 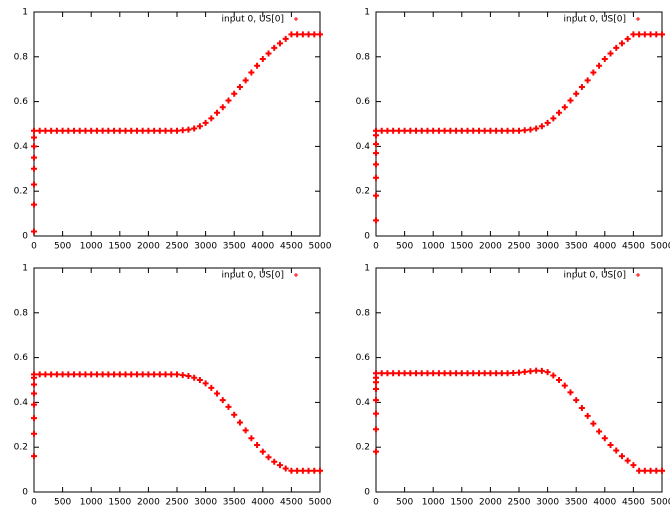 What do you see at coordinates (363, 403) in the screenshot?
I see `y-tick-label: 0.4` at bounding box center [363, 403].